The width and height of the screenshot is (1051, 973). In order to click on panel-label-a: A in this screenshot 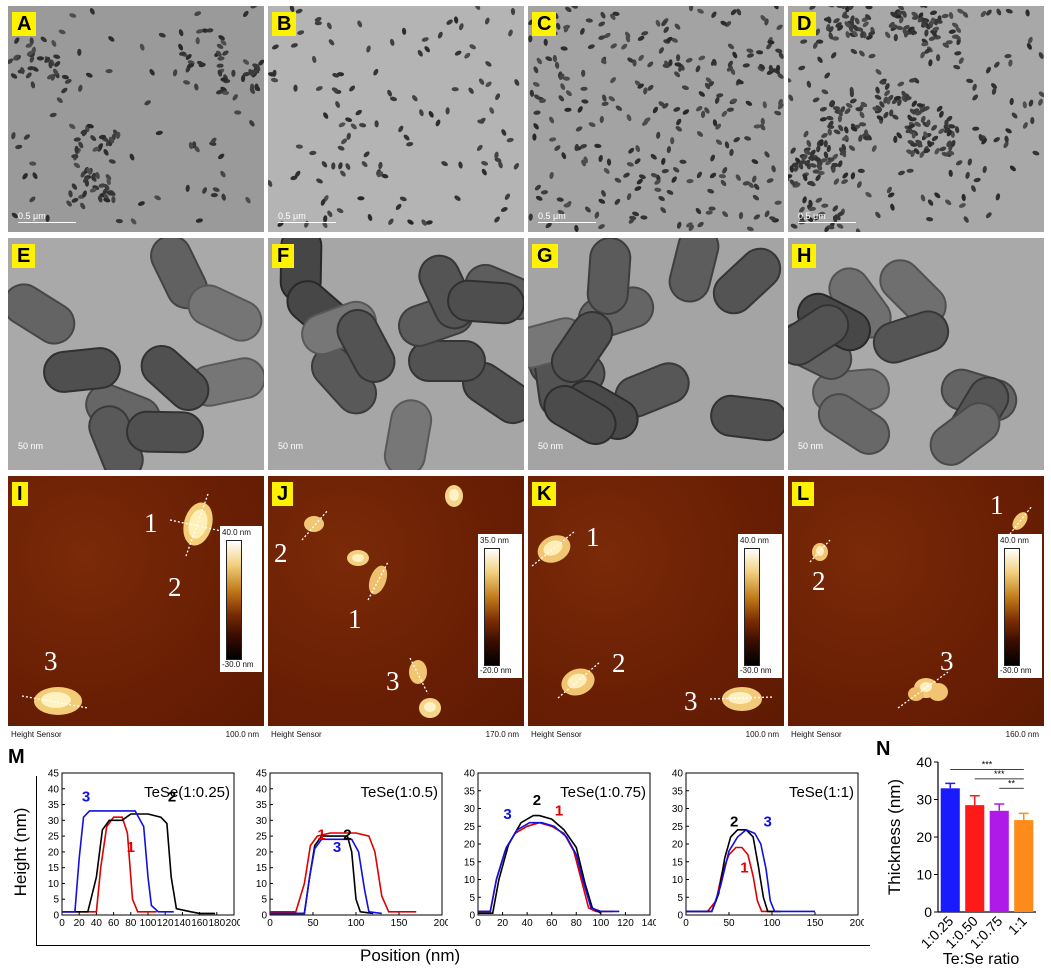, I will do `click(24, 24)`.